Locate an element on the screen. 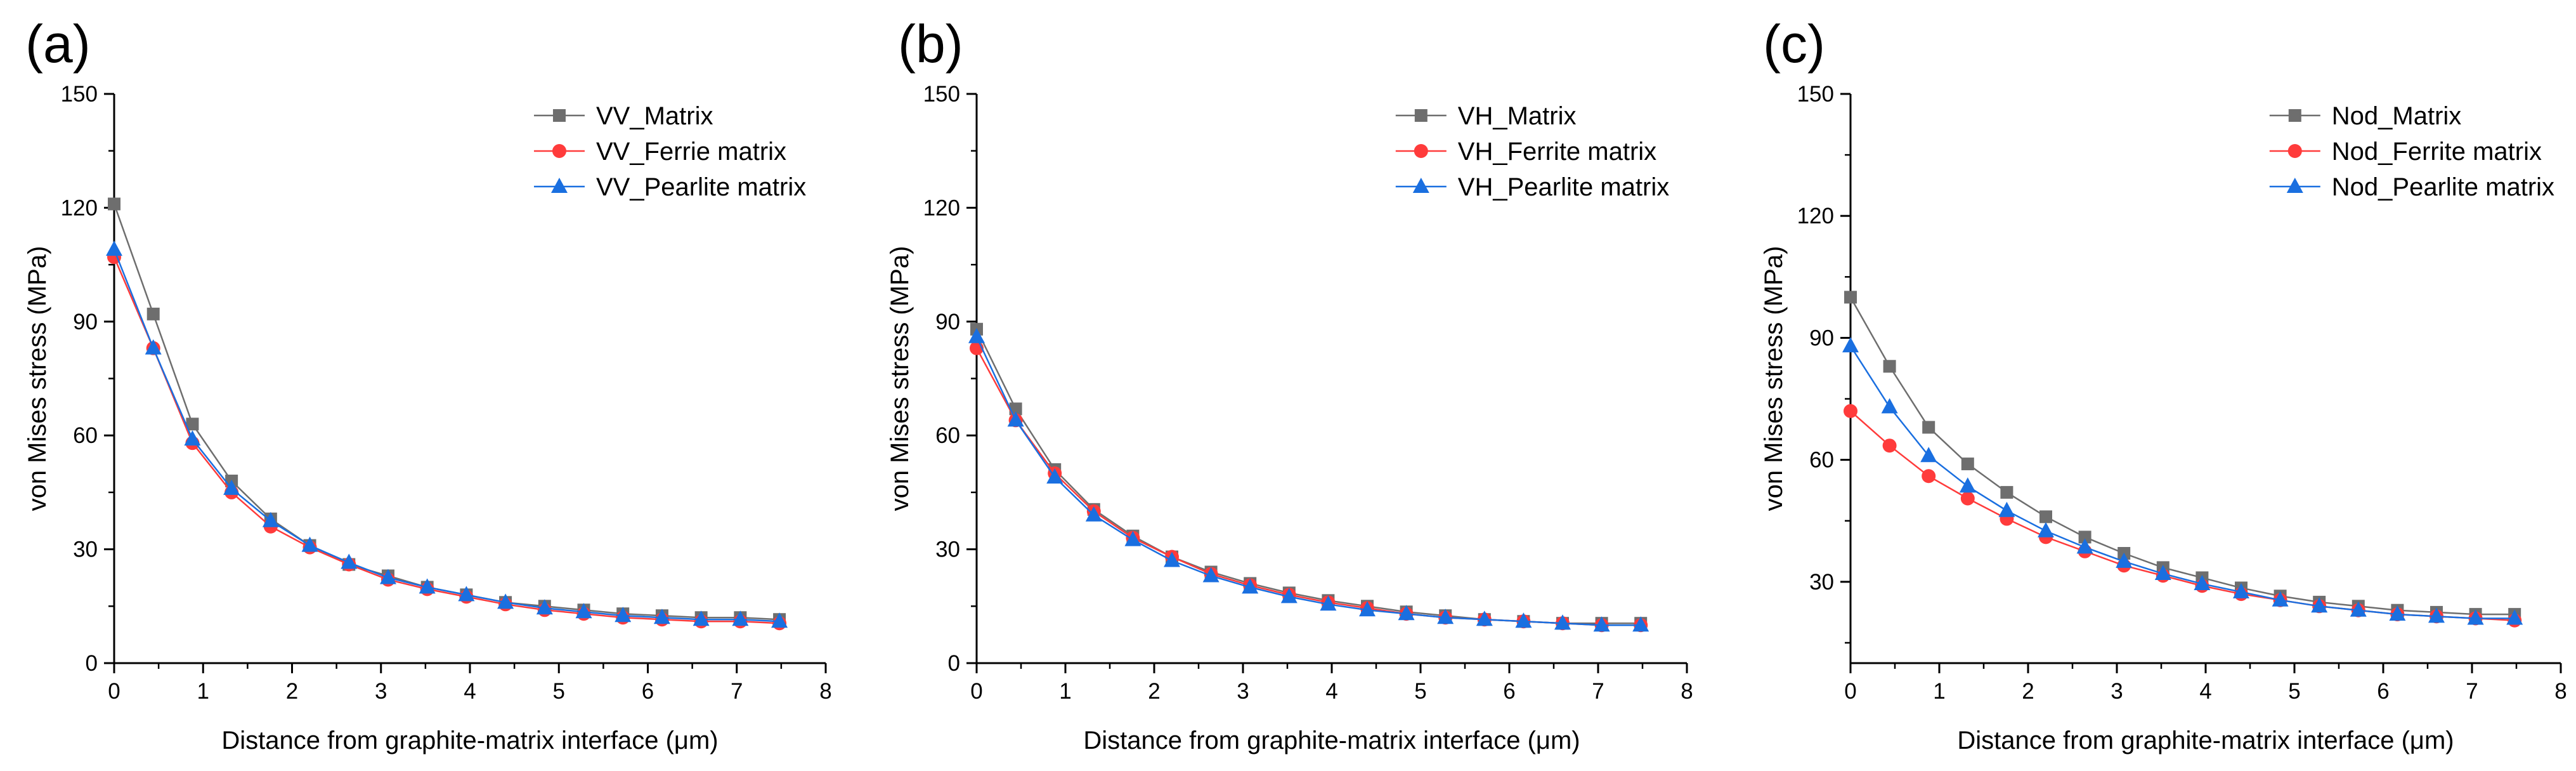 The width and height of the screenshot is (2576, 771). y-tick-label: 120 is located at coordinates (1816, 216).